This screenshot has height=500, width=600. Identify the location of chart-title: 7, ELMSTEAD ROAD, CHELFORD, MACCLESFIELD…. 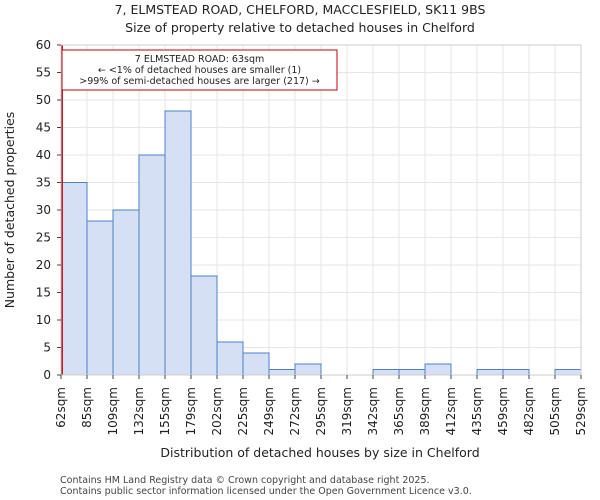
(300, 9).